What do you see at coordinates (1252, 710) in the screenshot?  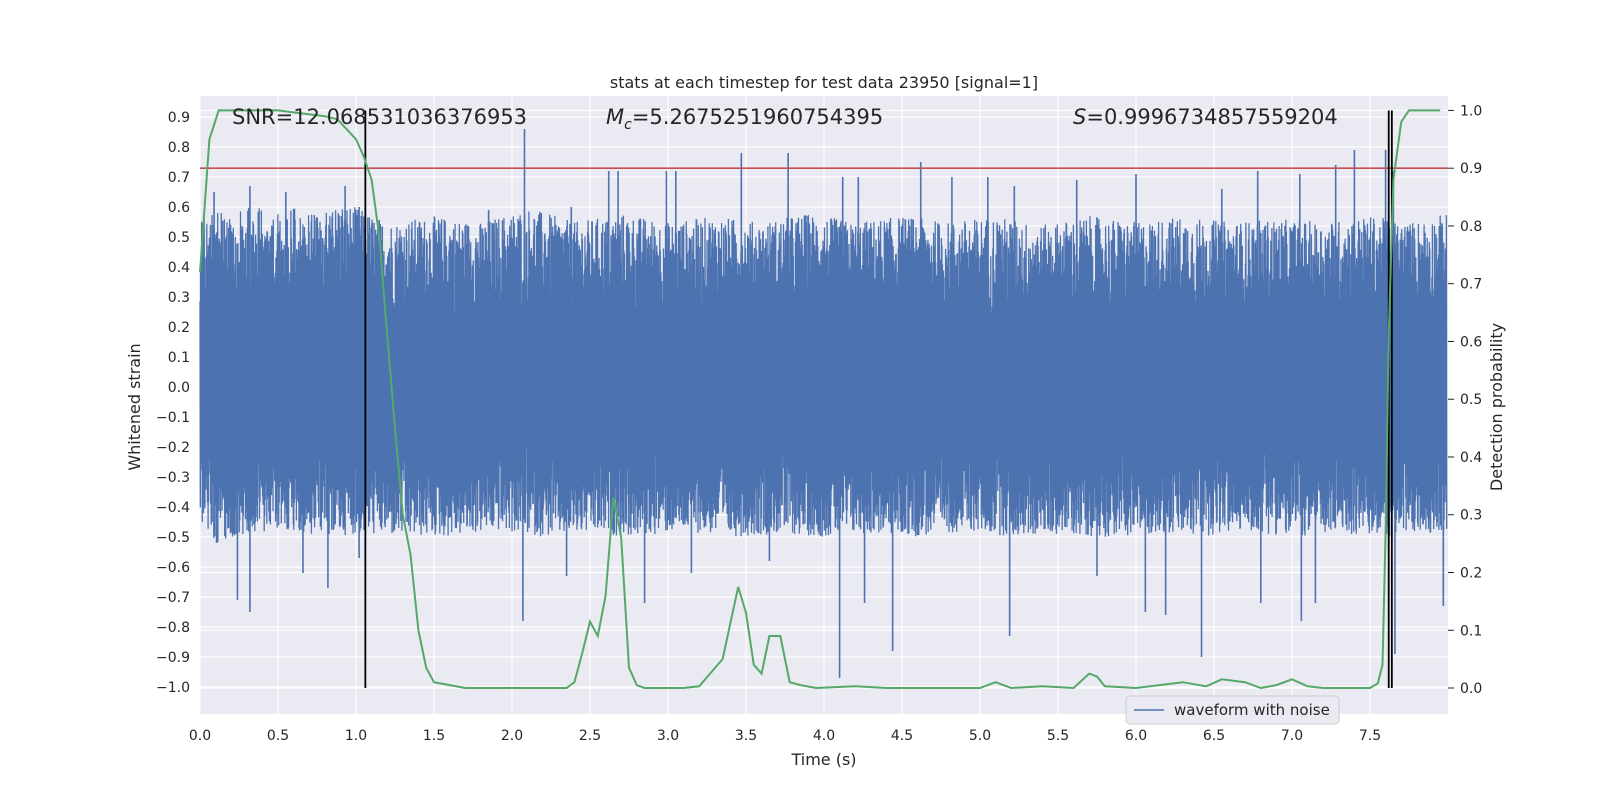 I see `legend-label: waveform with noise` at bounding box center [1252, 710].